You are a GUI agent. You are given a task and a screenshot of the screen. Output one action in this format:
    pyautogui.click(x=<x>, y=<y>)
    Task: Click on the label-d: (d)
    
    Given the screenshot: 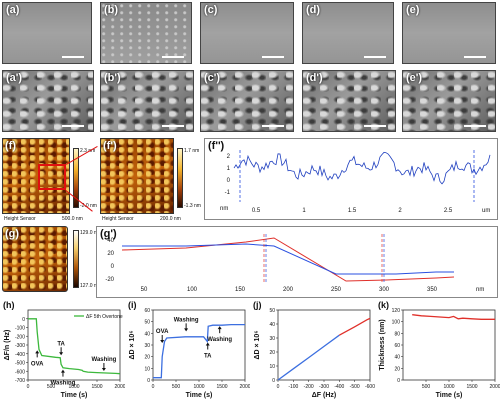 What is the action you would take?
    pyautogui.click(x=313, y=10)
    